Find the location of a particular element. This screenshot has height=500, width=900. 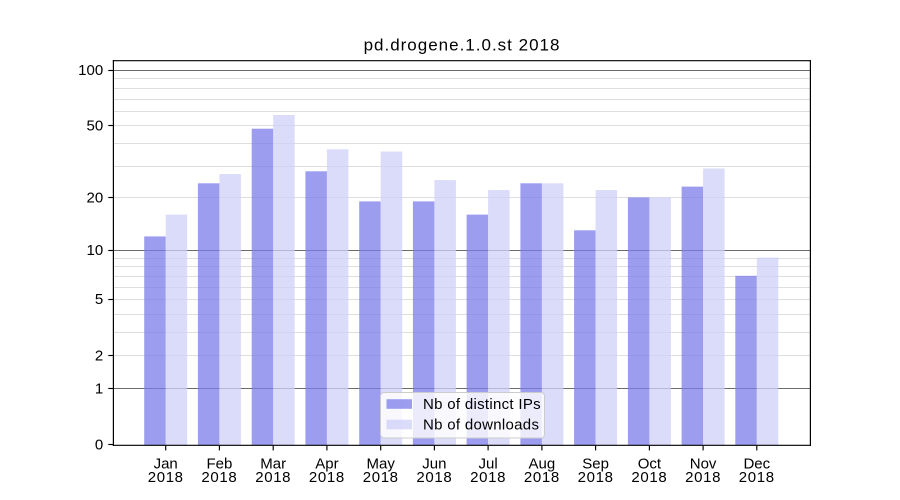

svg-text: 0 is located at coordinates (99, 445).